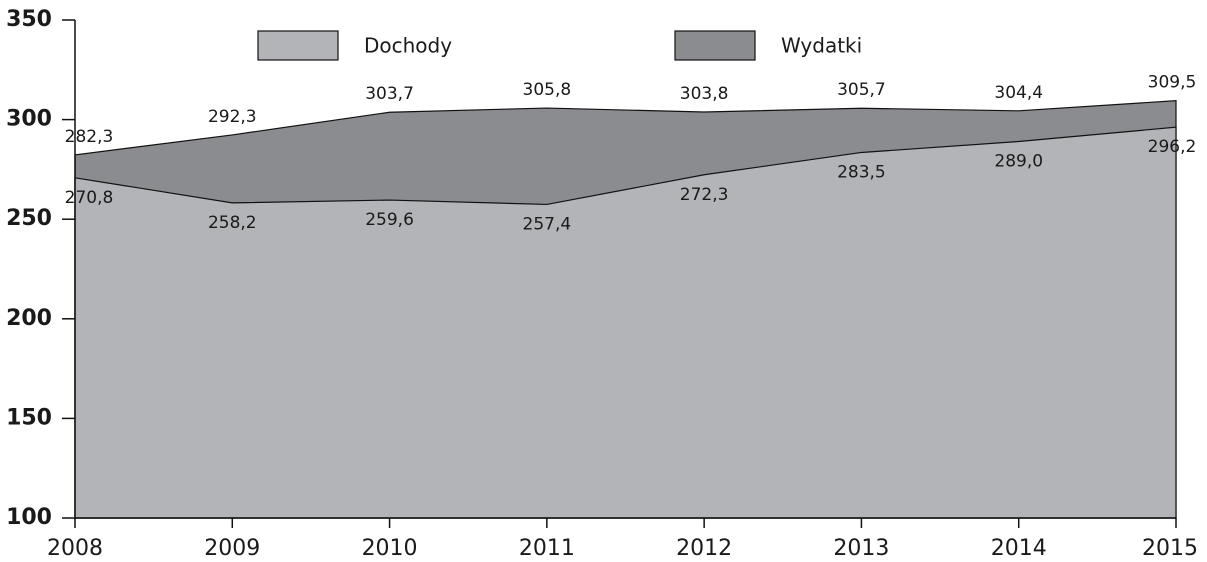 This screenshot has height=562, width=1207. I want to click on x-tick-label: 2010, so click(390, 548).